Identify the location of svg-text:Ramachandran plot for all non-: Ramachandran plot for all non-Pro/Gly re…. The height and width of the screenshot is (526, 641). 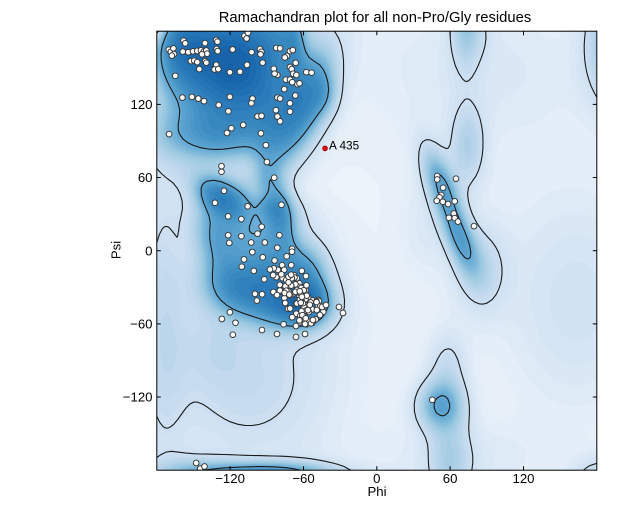
(375, 18).